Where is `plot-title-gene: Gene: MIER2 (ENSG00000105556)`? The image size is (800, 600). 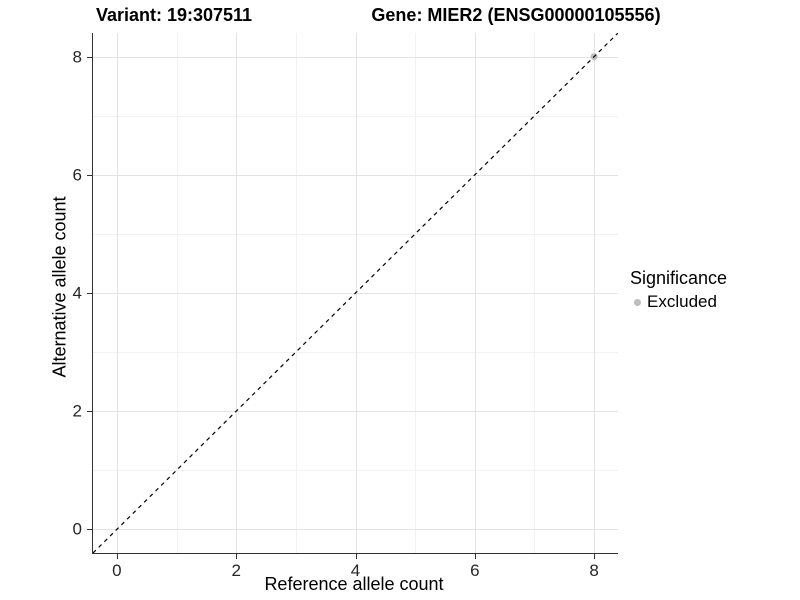 plot-title-gene: Gene: MIER2 (ENSG00000105556) is located at coordinates (516, 15).